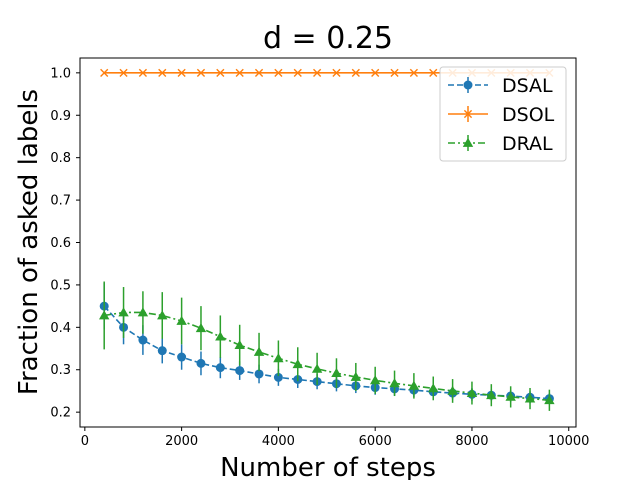  What do you see at coordinates (29, 242) in the screenshot?
I see `y-axis-title: Fraction of asked labels` at bounding box center [29, 242].